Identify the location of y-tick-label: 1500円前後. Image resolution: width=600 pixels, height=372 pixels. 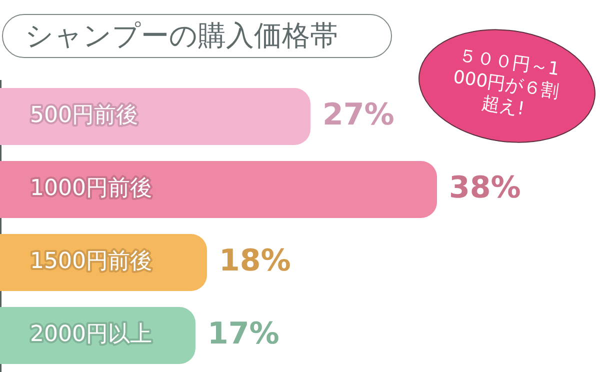
(91, 261).